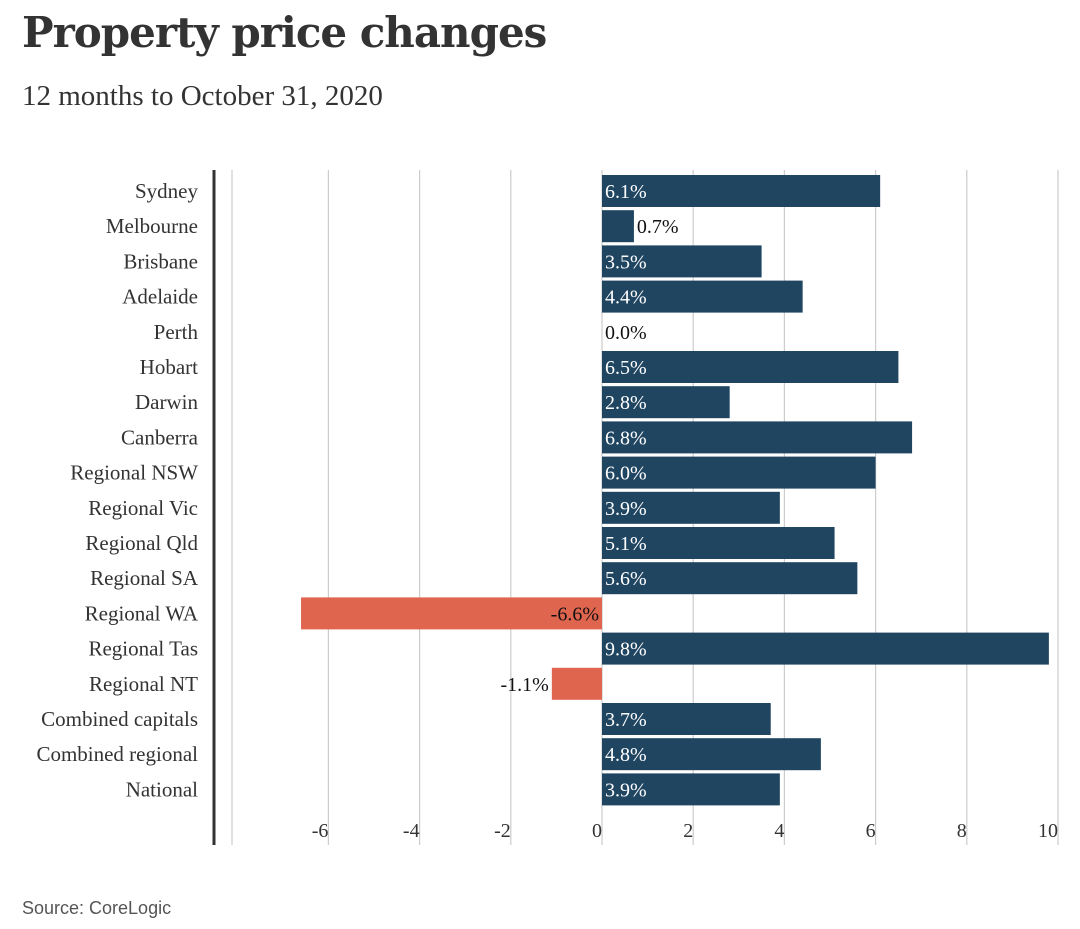  What do you see at coordinates (143, 649) in the screenshot?
I see `category-label: Regional Tas` at bounding box center [143, 649].